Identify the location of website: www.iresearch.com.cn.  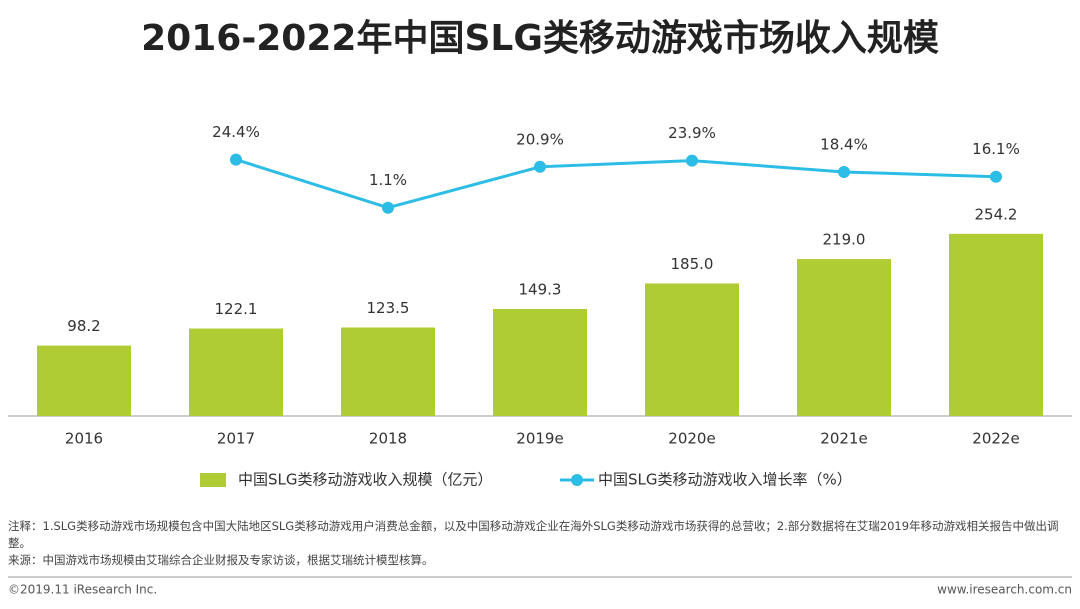
(1004, 590).